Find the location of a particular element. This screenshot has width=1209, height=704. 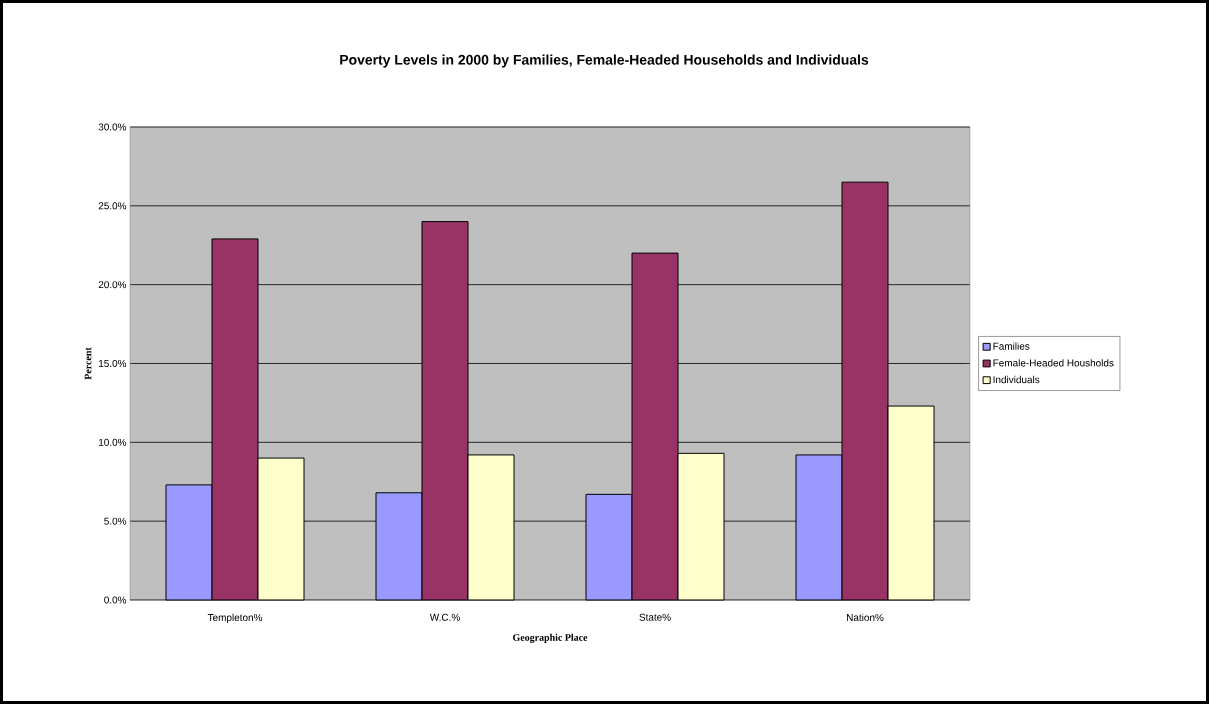

legend-label: Individuals is located at coordinates (1016, 379).